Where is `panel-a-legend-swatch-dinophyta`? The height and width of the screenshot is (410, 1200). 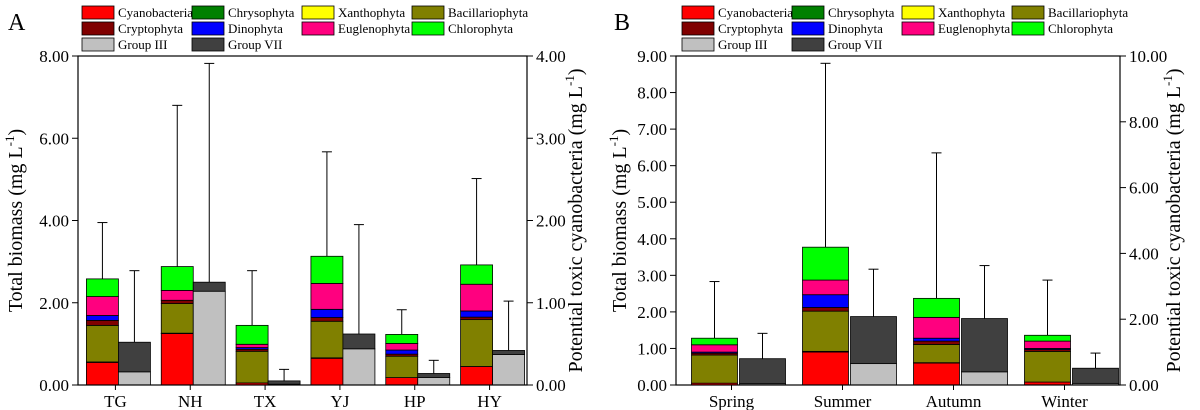
panel-a-legend-swatch-dinophyta is located at coordinates (208, 28).